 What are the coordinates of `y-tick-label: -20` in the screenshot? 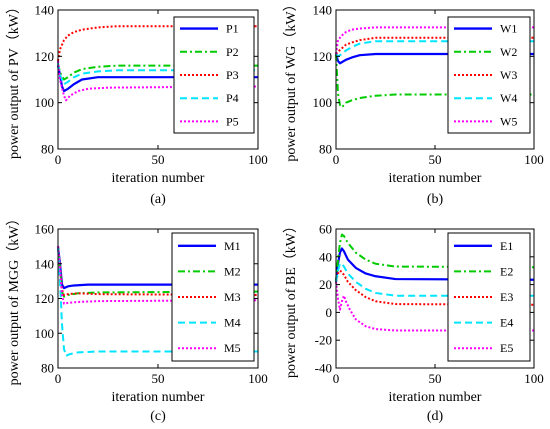 It's located at (323, 340).